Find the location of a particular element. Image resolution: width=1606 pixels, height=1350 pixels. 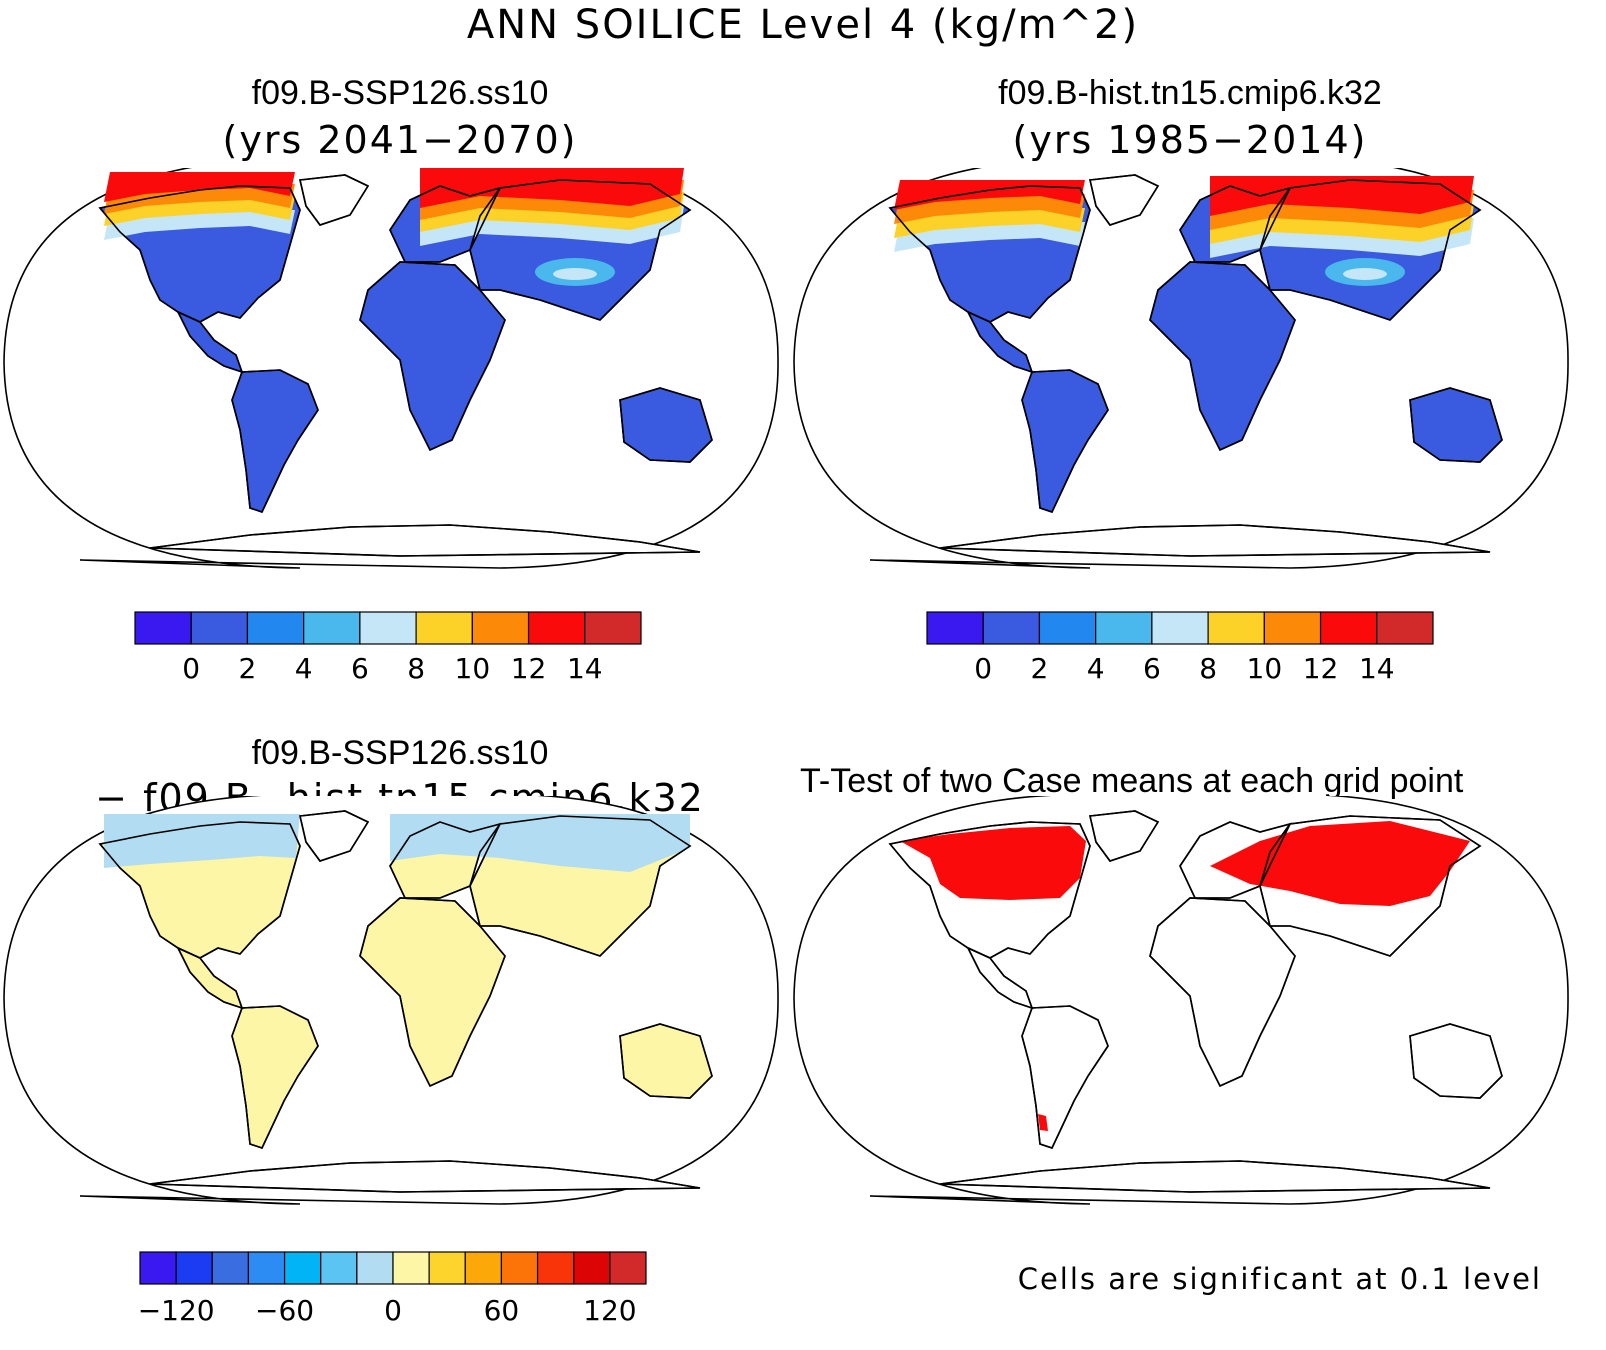

eurasia-significant-area is located at coordinates (1340, 863).